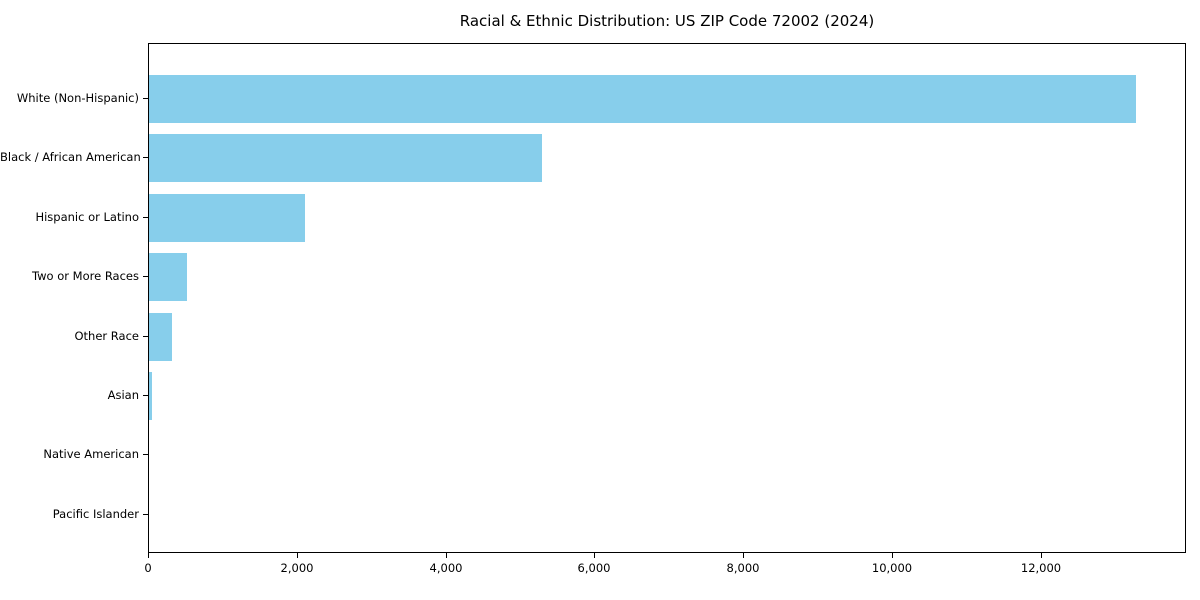 This screenshot has height=600, width=1200. Describe the element at coordinates (743, 568) in the screenshot. I see `x-tick-label: 8,000` at that location.